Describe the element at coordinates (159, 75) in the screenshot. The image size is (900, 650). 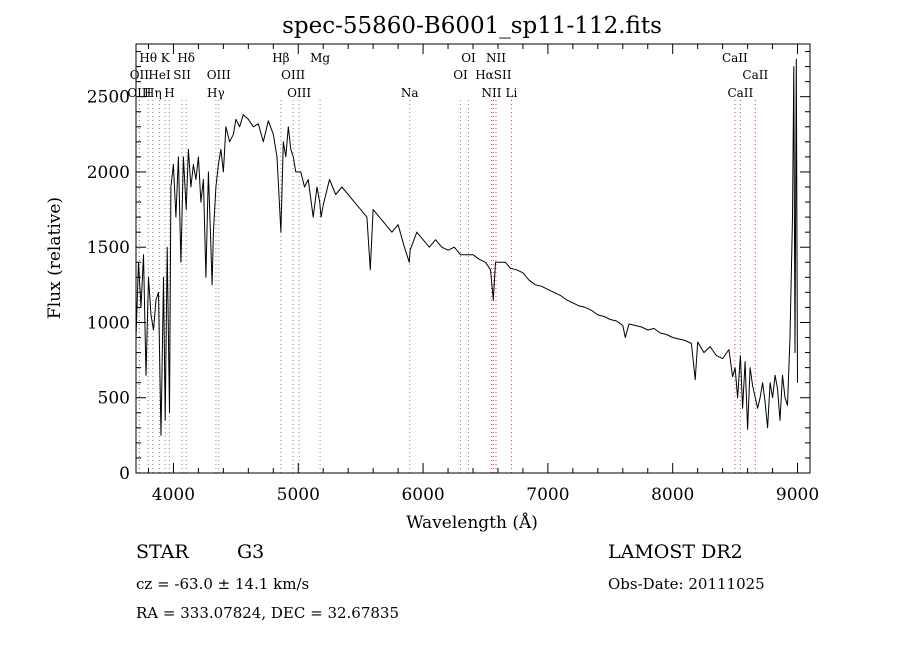
I see `spectral-line-label: HeI` at that location.